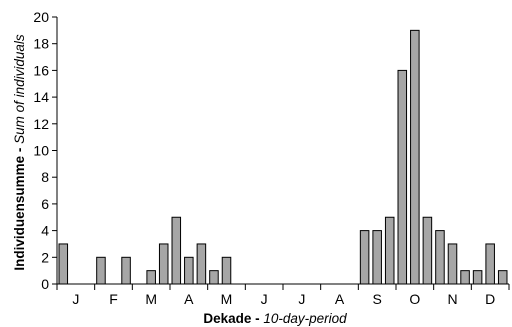 The height and width of the screenshot is (327, 512). What do you see at coordinates (452, 299) in the screenshot?
I see `x-month-label: N` at bounding box center [452, 299].